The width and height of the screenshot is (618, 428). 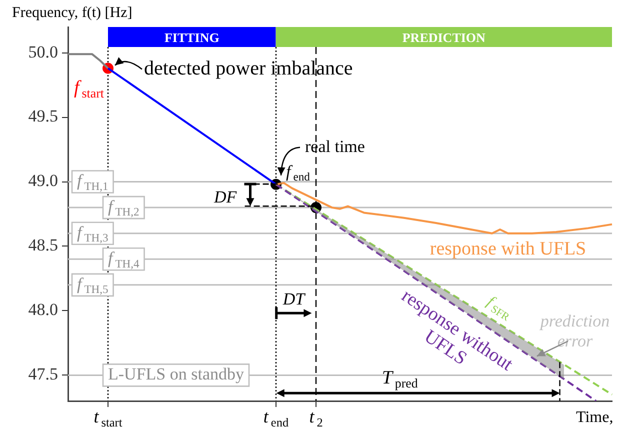 What do you see at coordinates (225, 196) in the screenshot?
I see `annotation: DF` at bounding box center [225, 196].